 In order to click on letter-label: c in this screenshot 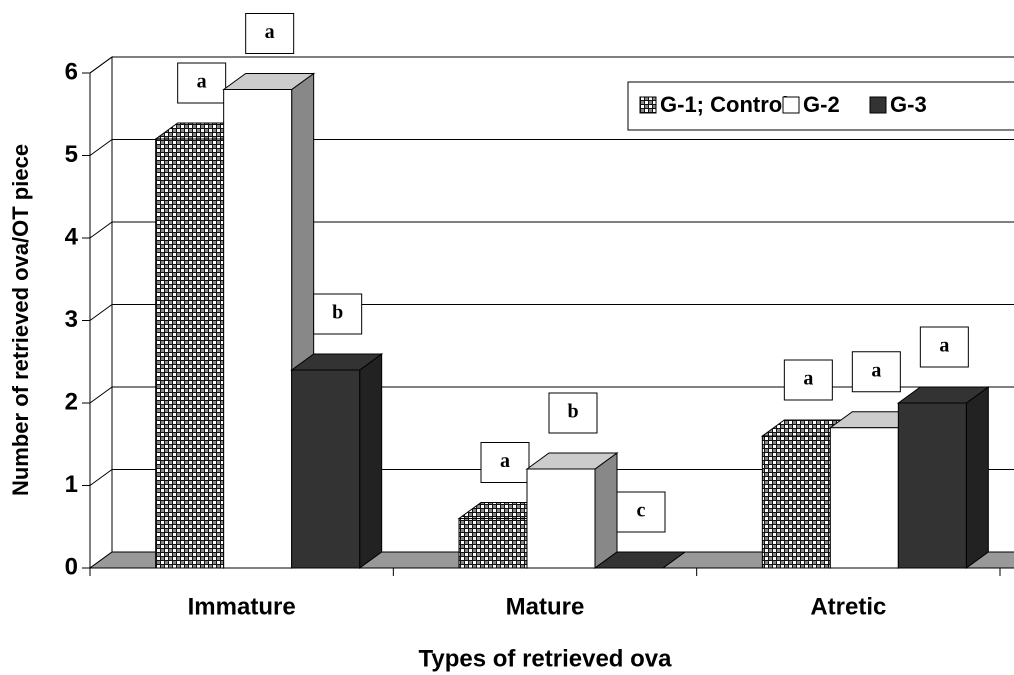, I will do `click(641, 511)`.